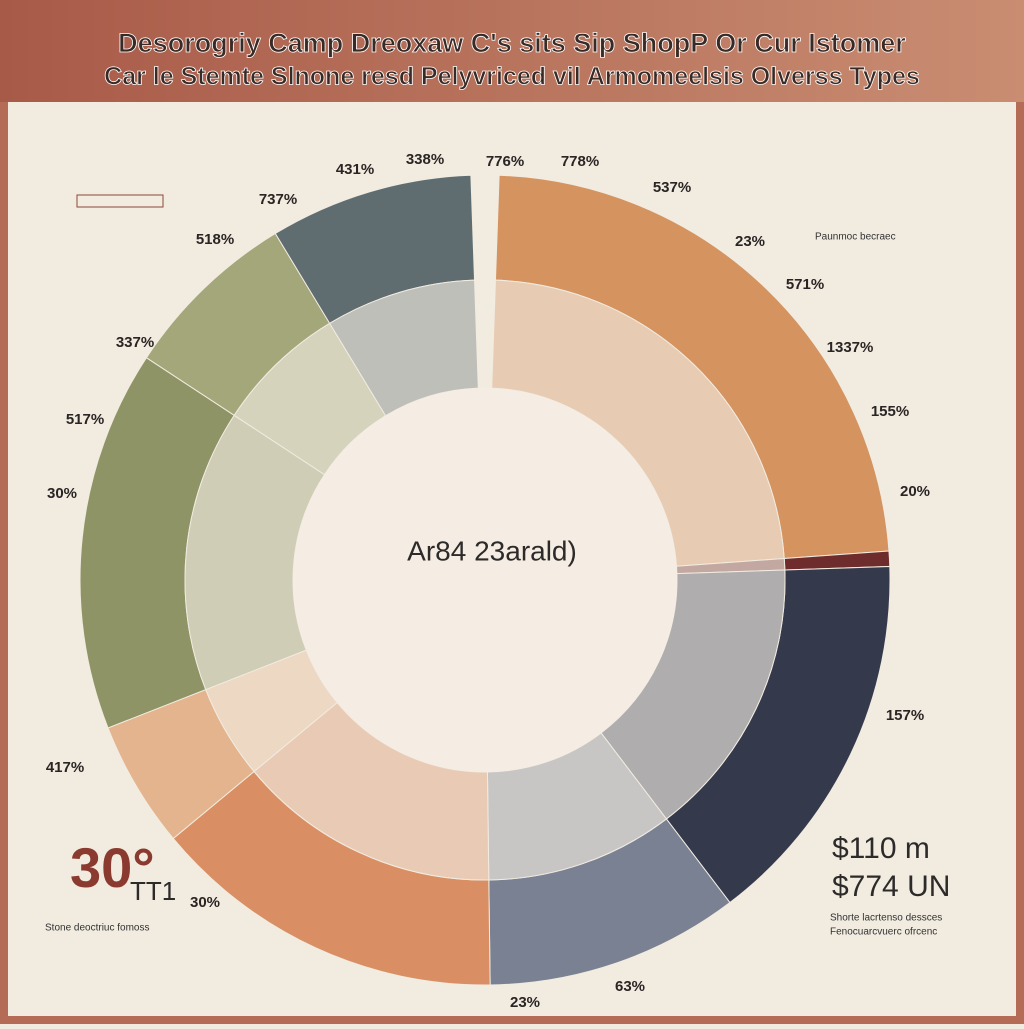 The image size is (1024, 1029). I want to click on percent-label: 571%, so click(805, 284).